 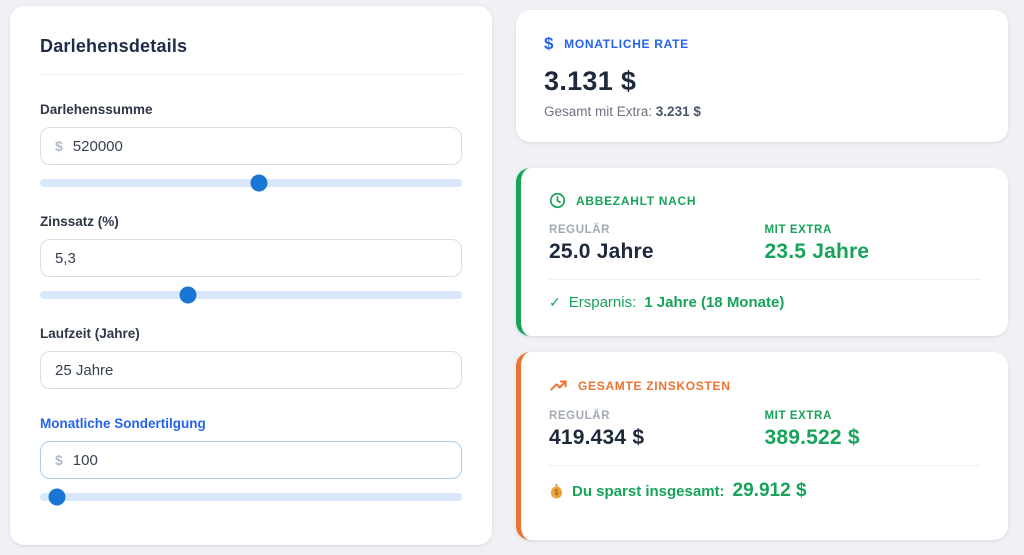 I want to click on interest-rate-label: Zinssatz (%), so click(x=79, y=221).